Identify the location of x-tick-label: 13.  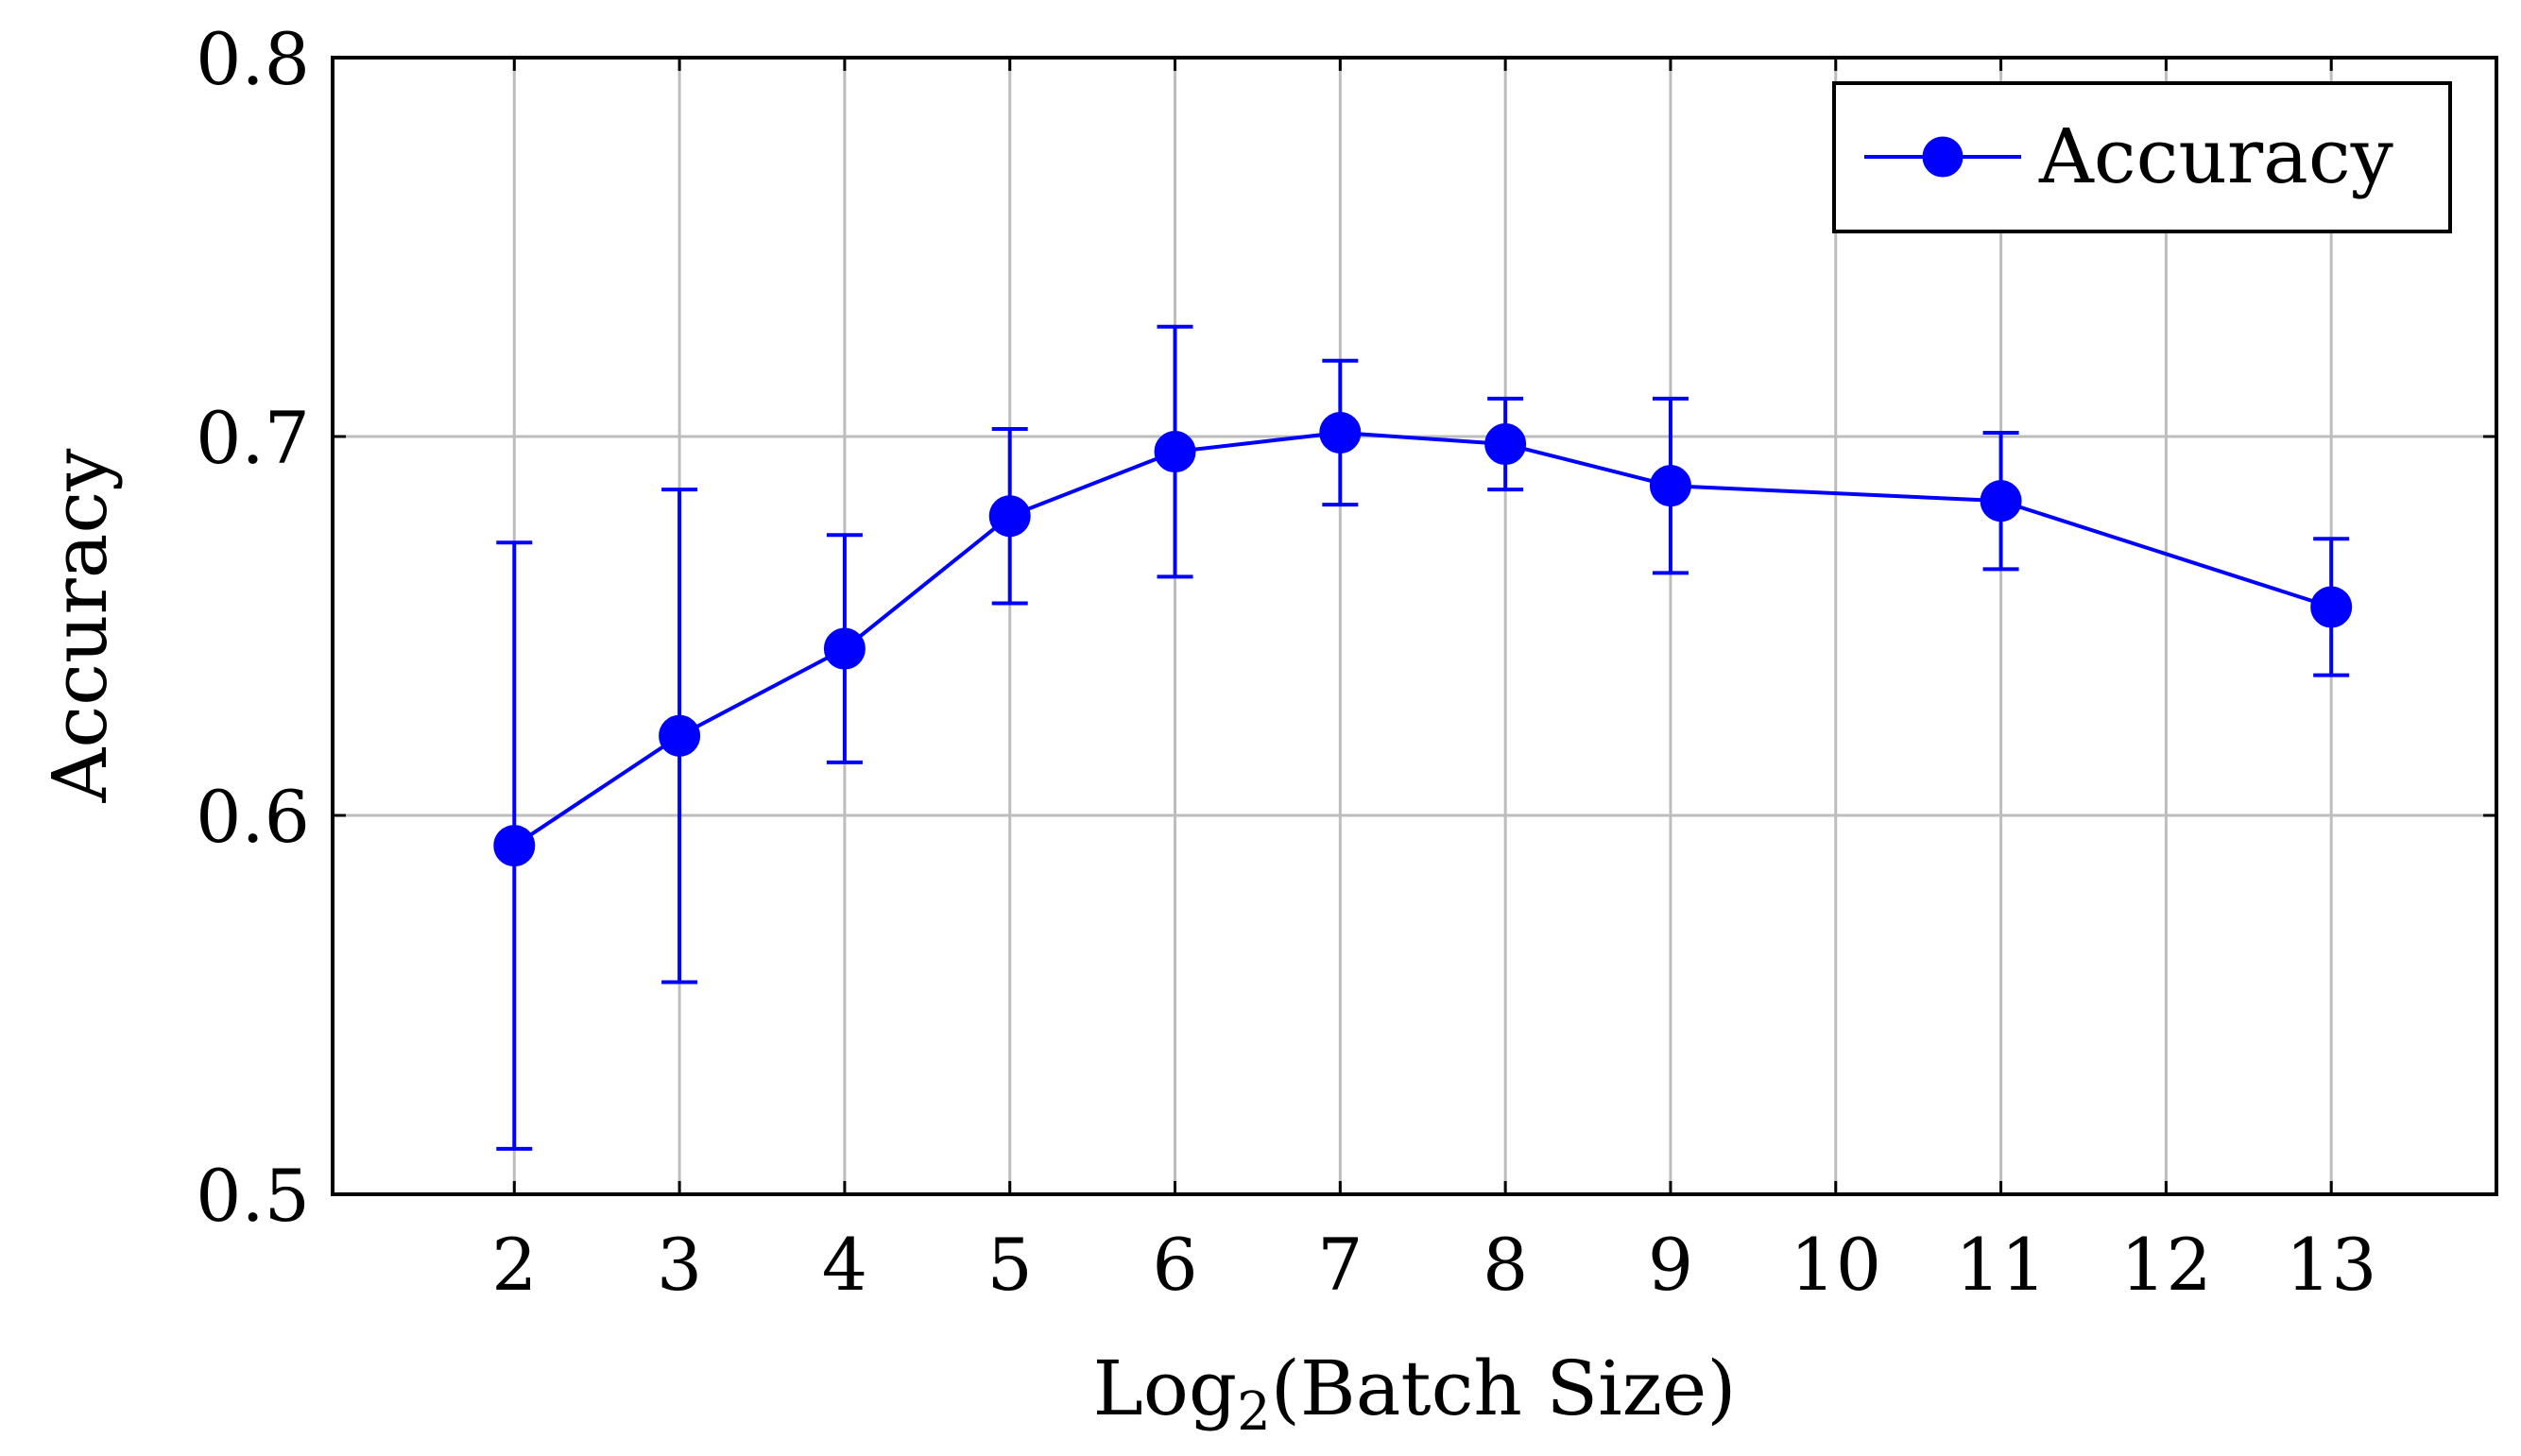
(2331, 1265).